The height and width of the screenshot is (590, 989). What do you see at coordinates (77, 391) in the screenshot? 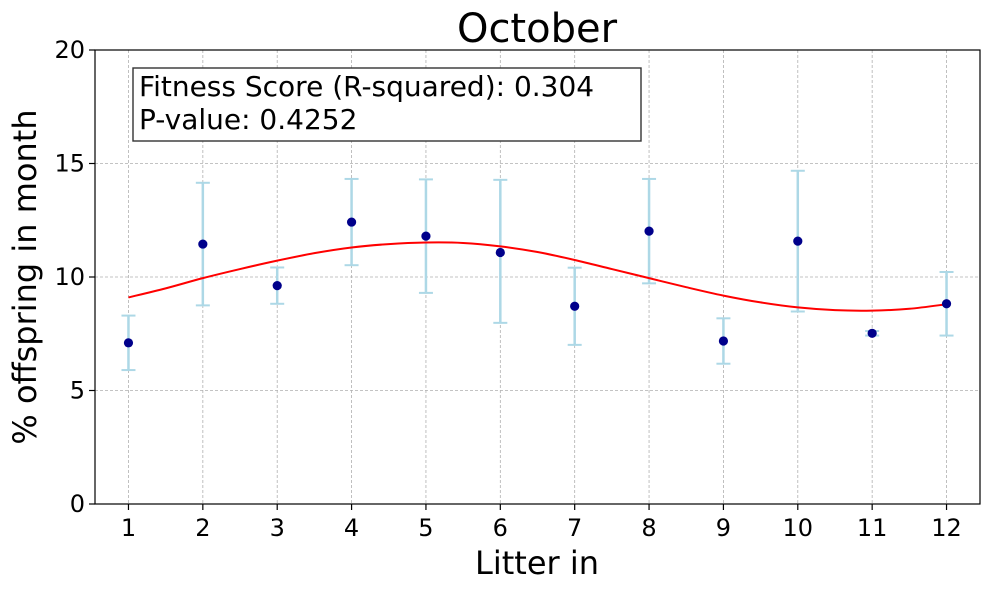
I see `y-tick-label: 5` at bounding box center [77, 391].